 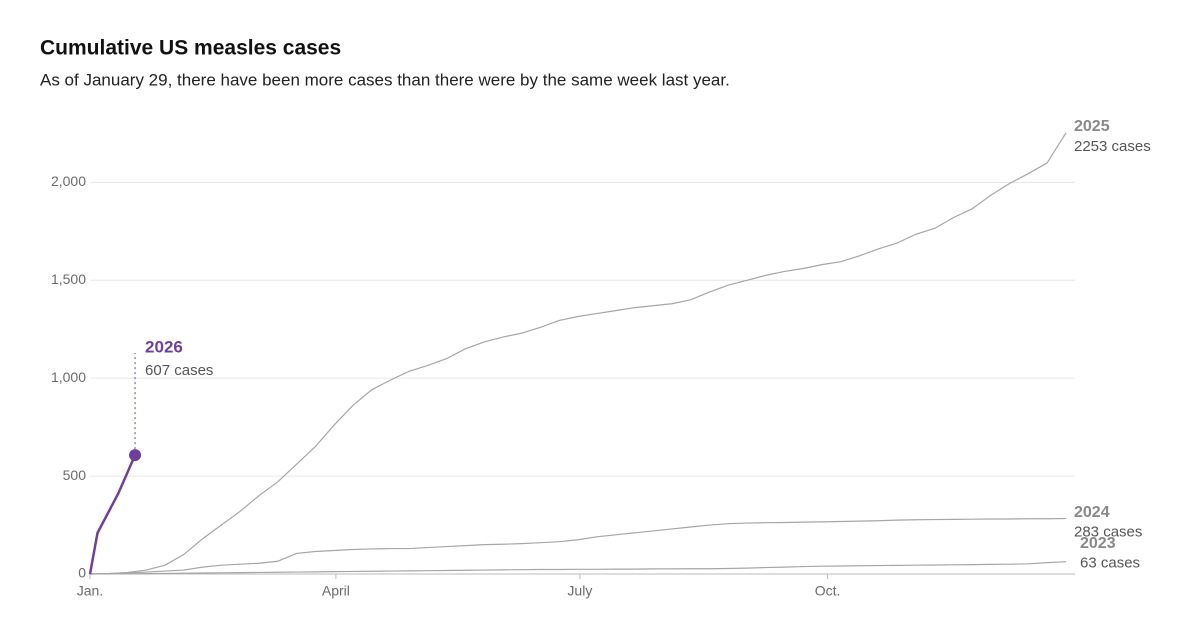 What do you see at coordinates (164, 346) in the screenshot?
I see `legend-label: 2026` at bounding box center [164, 346].